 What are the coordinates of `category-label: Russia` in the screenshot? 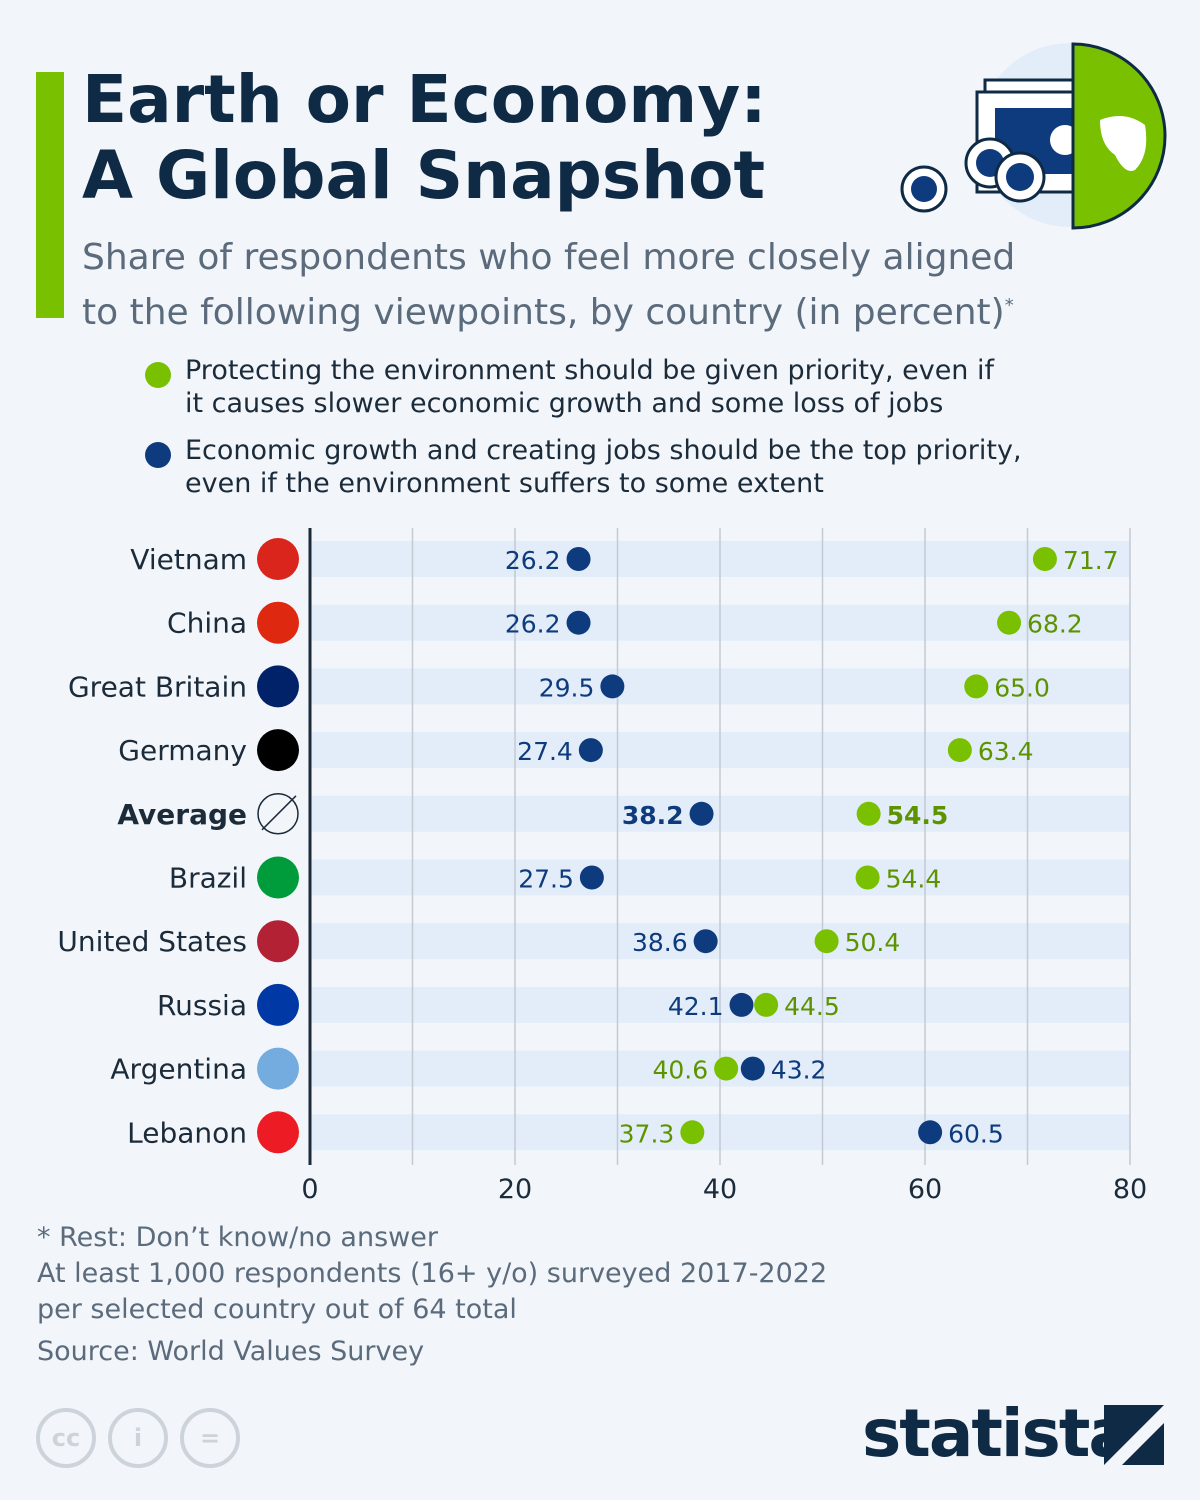 It's located at (202, 1005).